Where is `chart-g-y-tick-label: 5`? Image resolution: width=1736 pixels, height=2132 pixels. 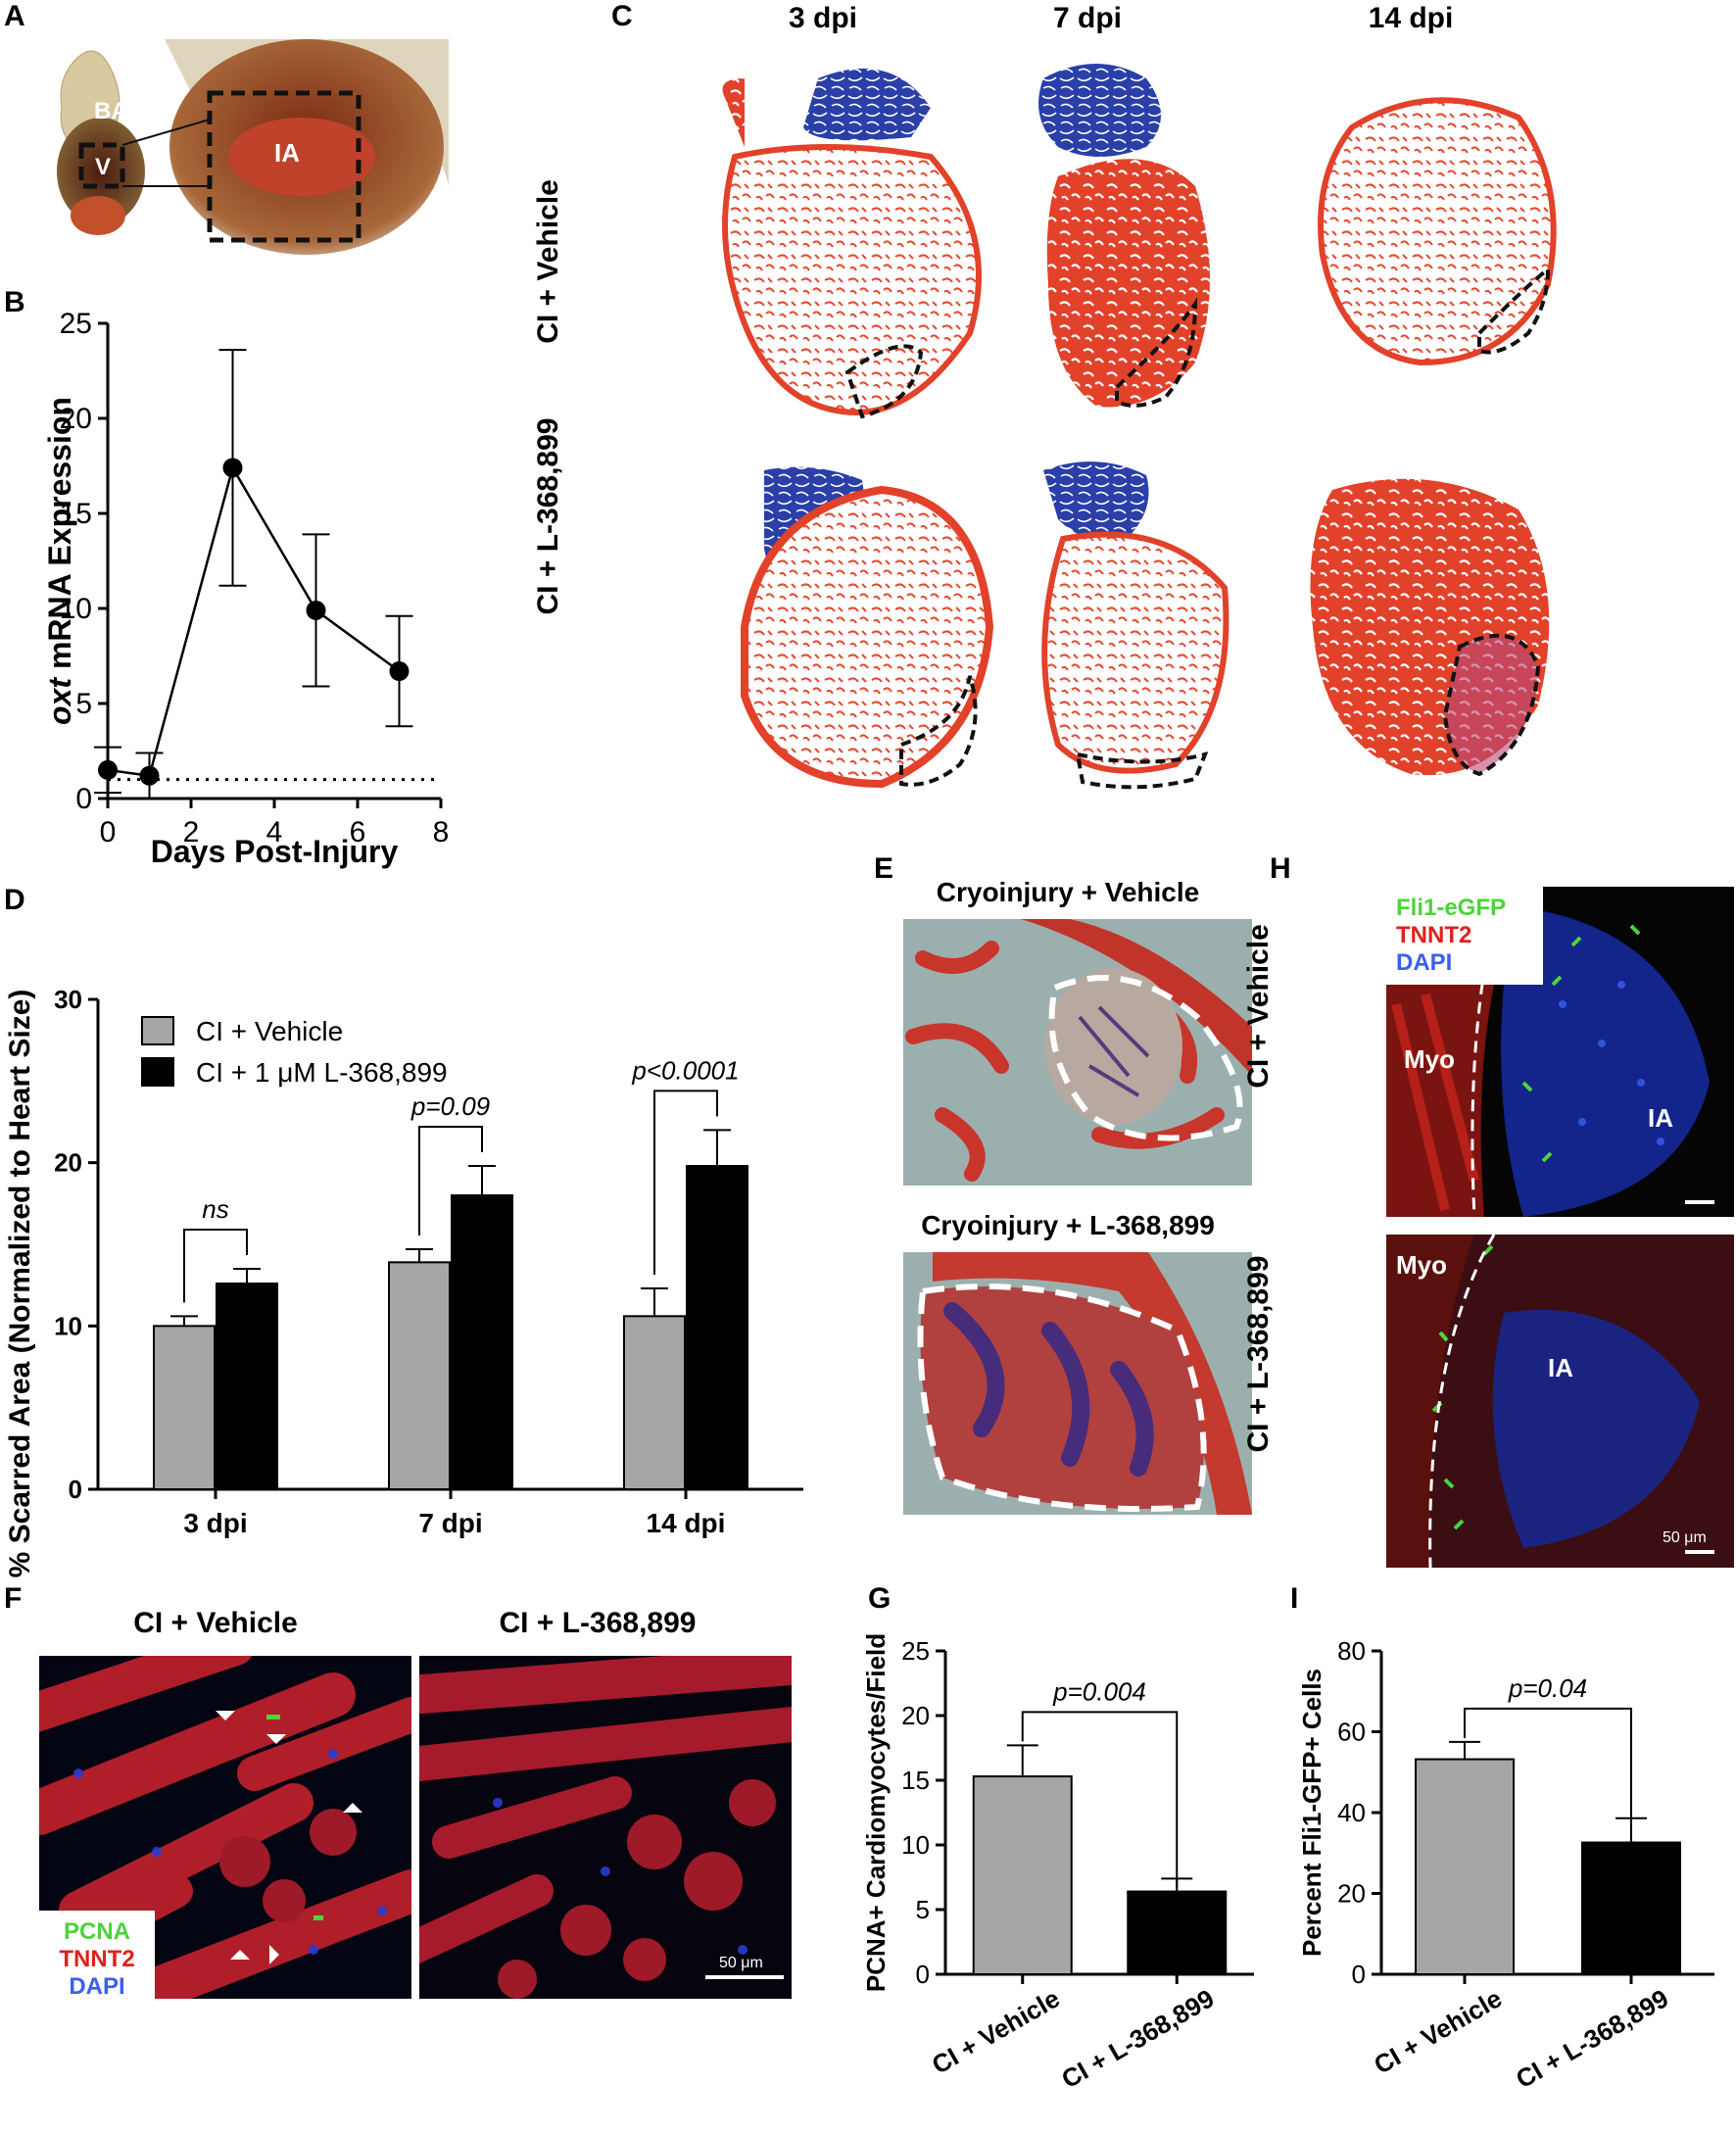
chart-g-y-tick-label: 5 is located at coordinates (923, 1909).